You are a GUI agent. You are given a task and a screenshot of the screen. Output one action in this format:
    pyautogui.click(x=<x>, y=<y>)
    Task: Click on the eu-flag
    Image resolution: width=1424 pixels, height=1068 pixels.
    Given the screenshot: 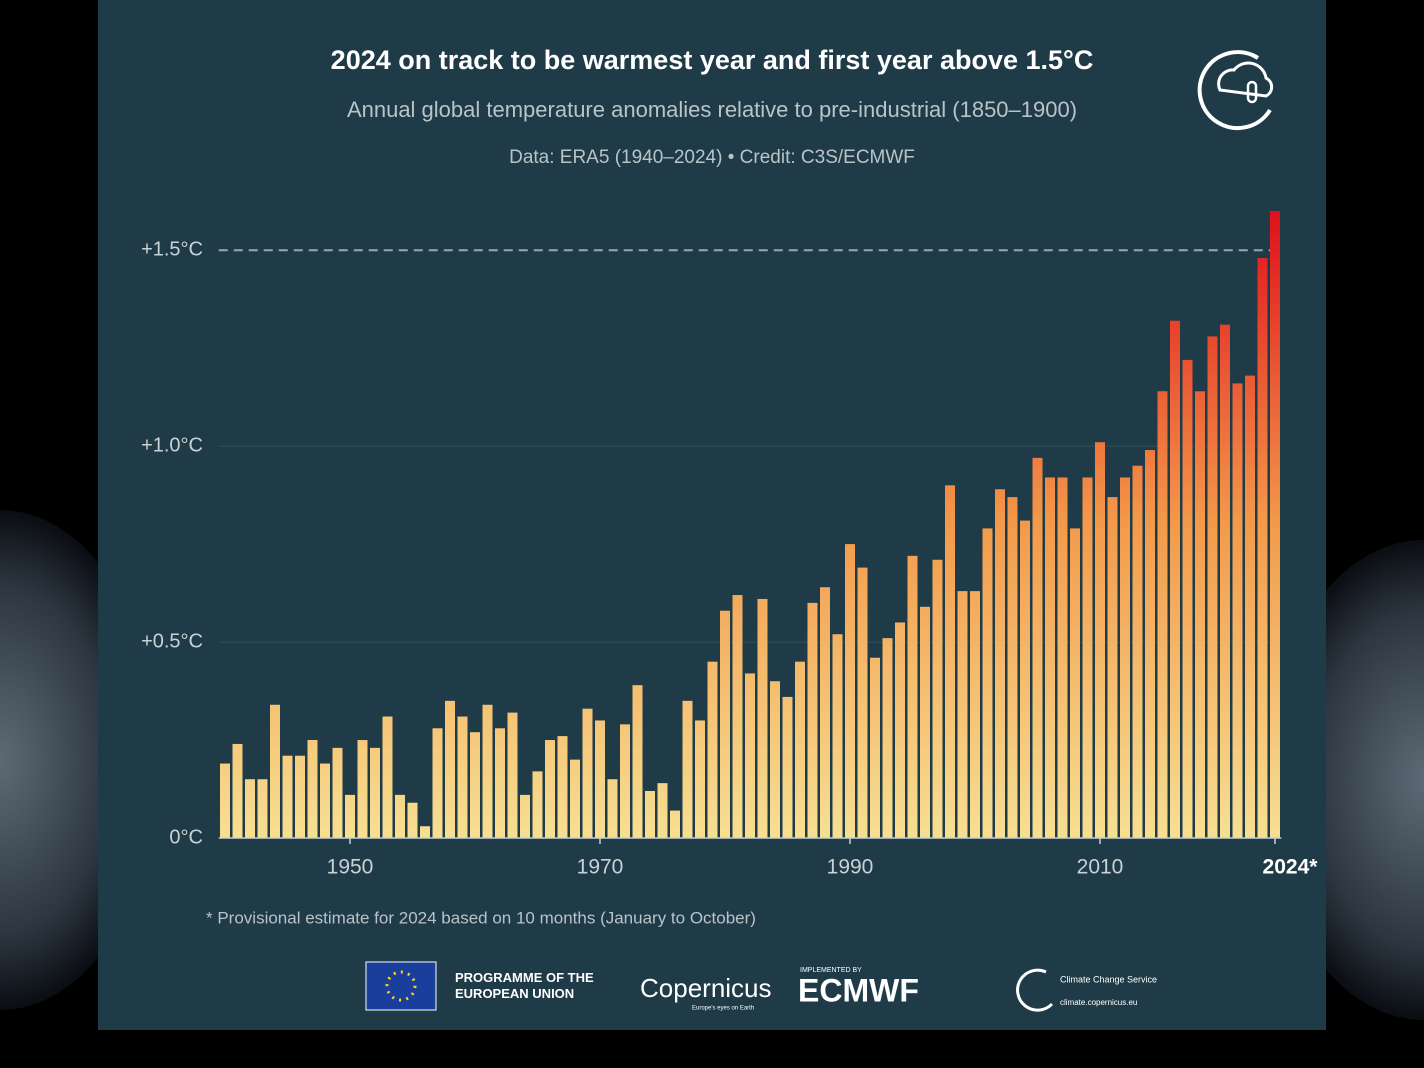 What is the action you would take?
    pyautogui.click(x=401, y=986)
    